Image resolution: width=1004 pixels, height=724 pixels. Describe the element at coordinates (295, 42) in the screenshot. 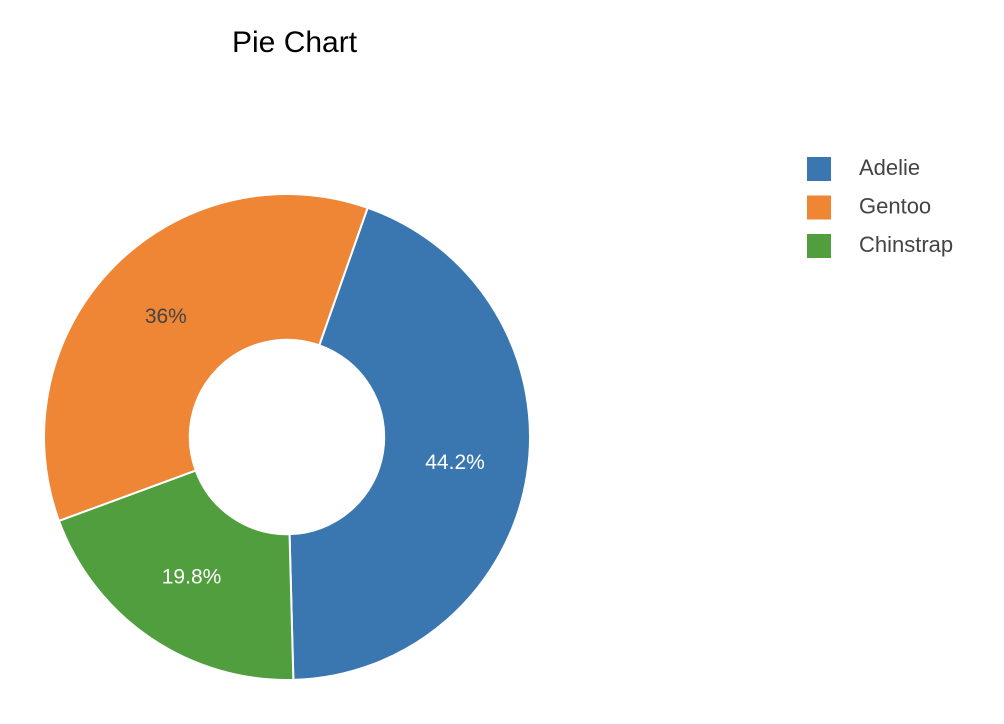

I see `chart-title: Pie Chart` at that location.